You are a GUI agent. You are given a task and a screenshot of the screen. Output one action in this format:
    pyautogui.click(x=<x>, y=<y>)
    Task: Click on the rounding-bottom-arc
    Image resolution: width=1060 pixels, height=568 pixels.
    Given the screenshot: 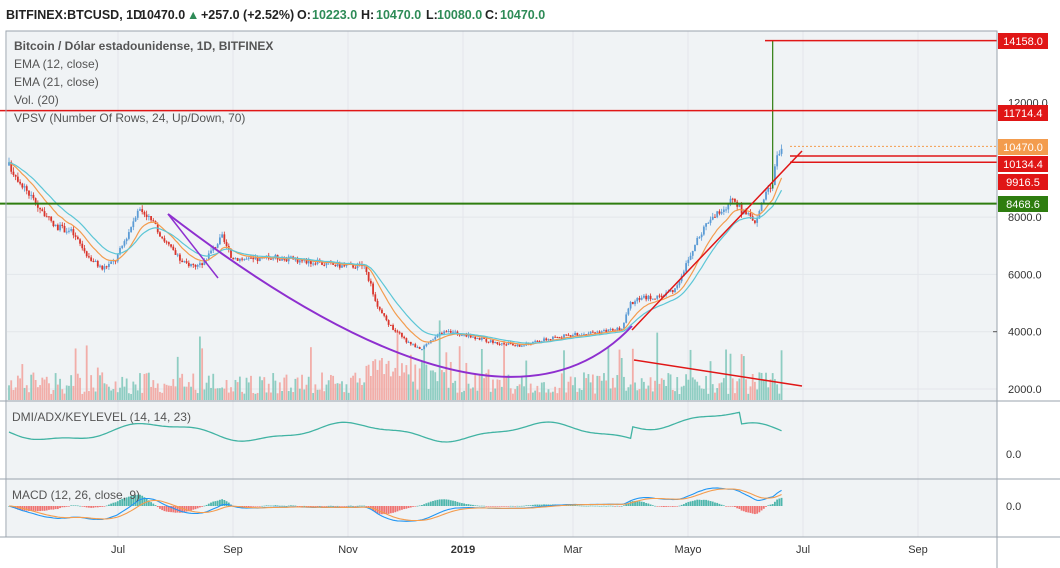 What is the action you would take?
    pyautogui.click(x=400, y=295)
    